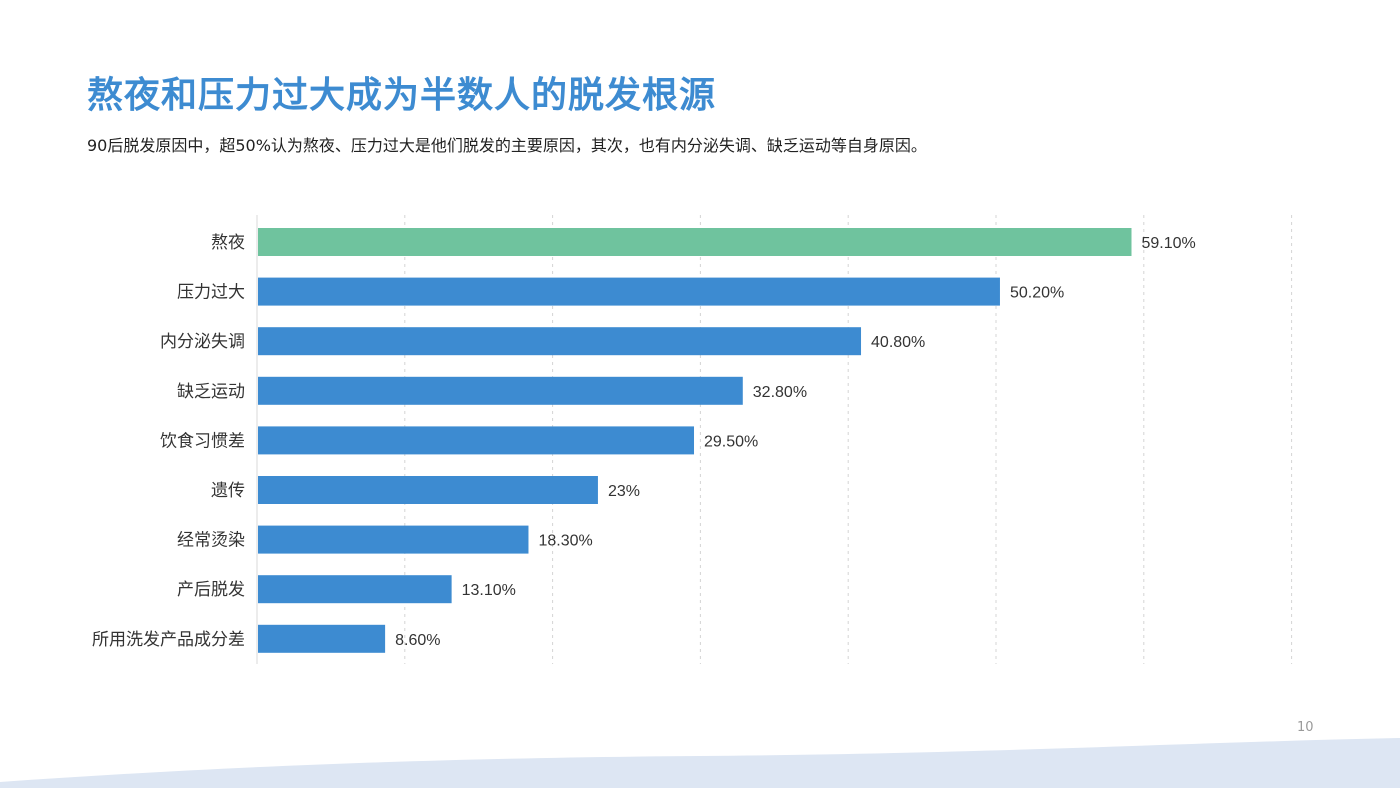  What do you see at coordinates (228, 242) in the screenshot?
I see `category-label: 熬夜` at bounding box center [228, 242].